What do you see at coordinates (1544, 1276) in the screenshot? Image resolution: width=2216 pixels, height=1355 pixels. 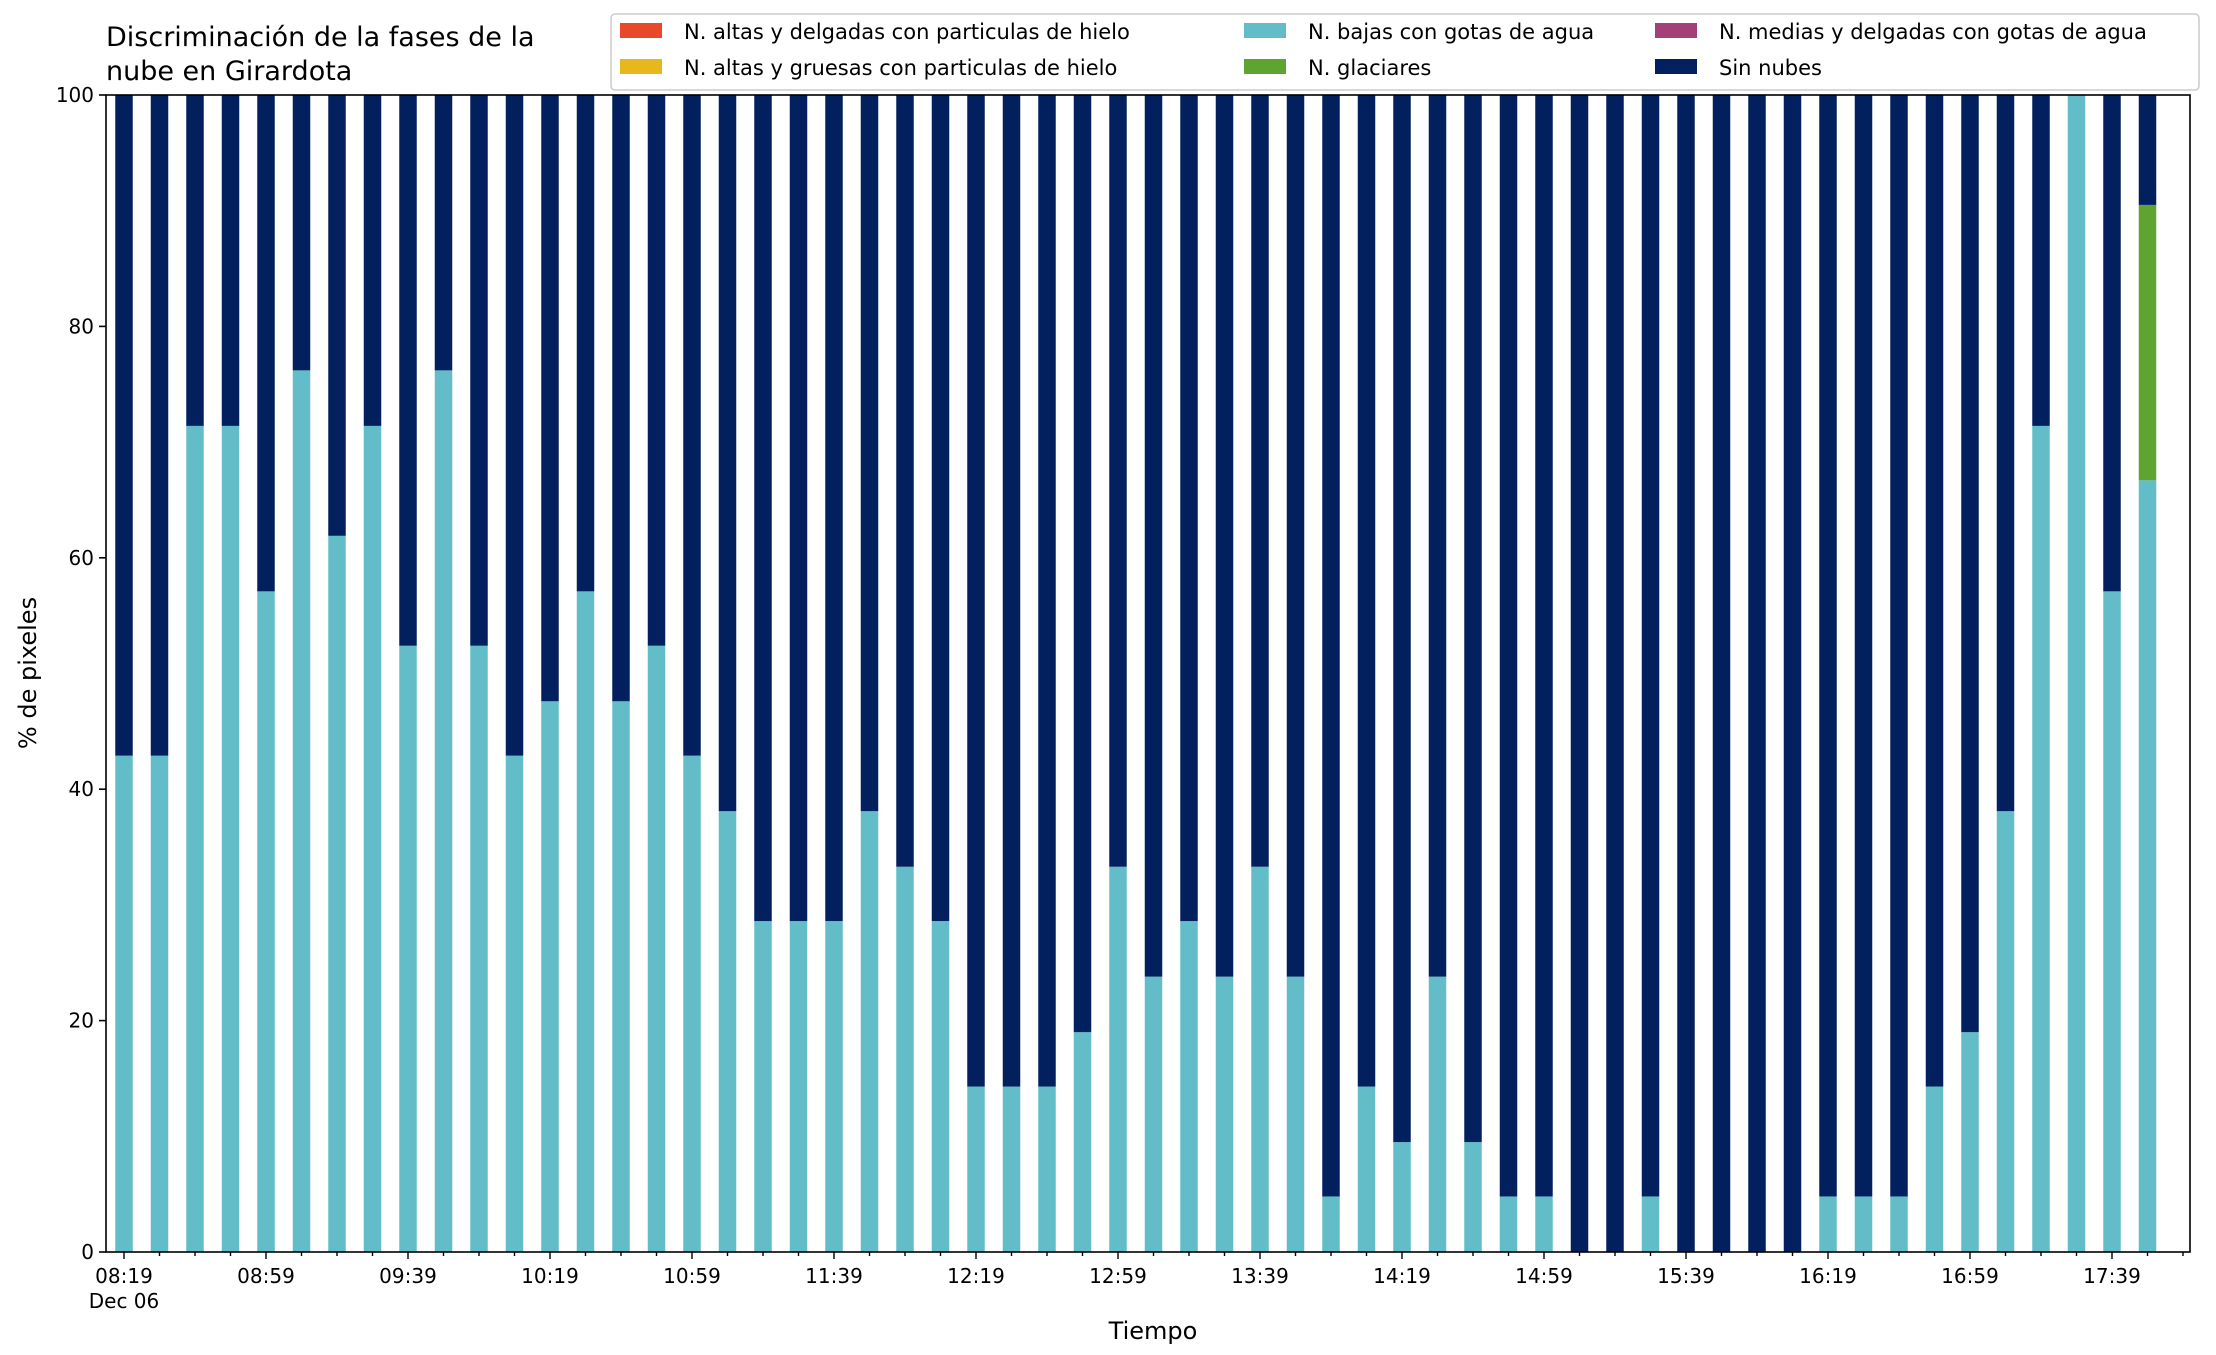 I see `x-tick-label: 14:59` at bounding box center [1544, 1276].